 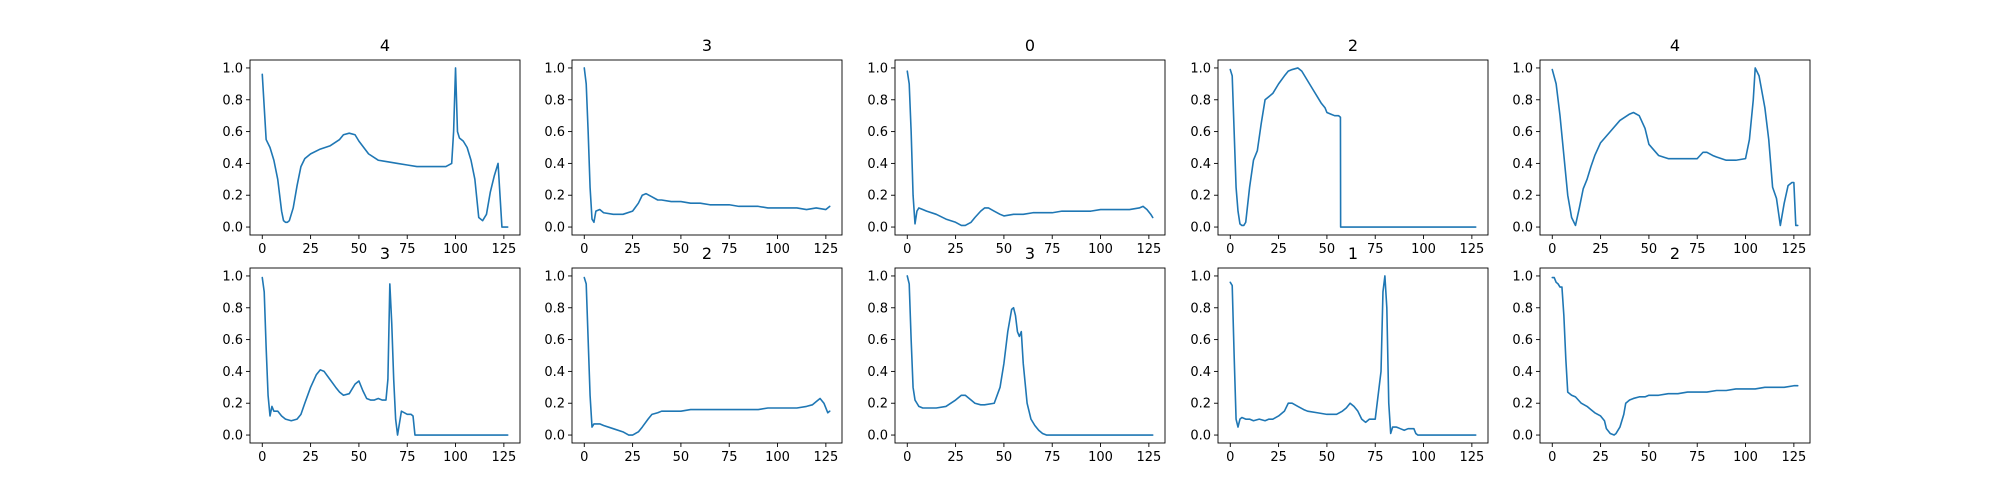 I want to click on subplot-6: 3 0 25 50 75 100 125 0.0 0.2 0.4 0.6 0.8 1.0, so click(x=371, y=354).